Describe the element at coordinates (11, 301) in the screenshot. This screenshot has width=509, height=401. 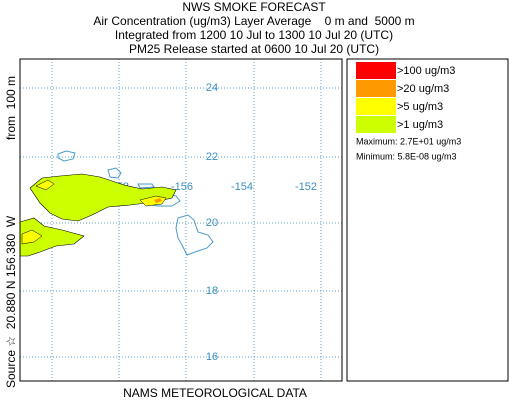
I see `source-label: Source ☆ 20.880 N 156.380 W` at that location.